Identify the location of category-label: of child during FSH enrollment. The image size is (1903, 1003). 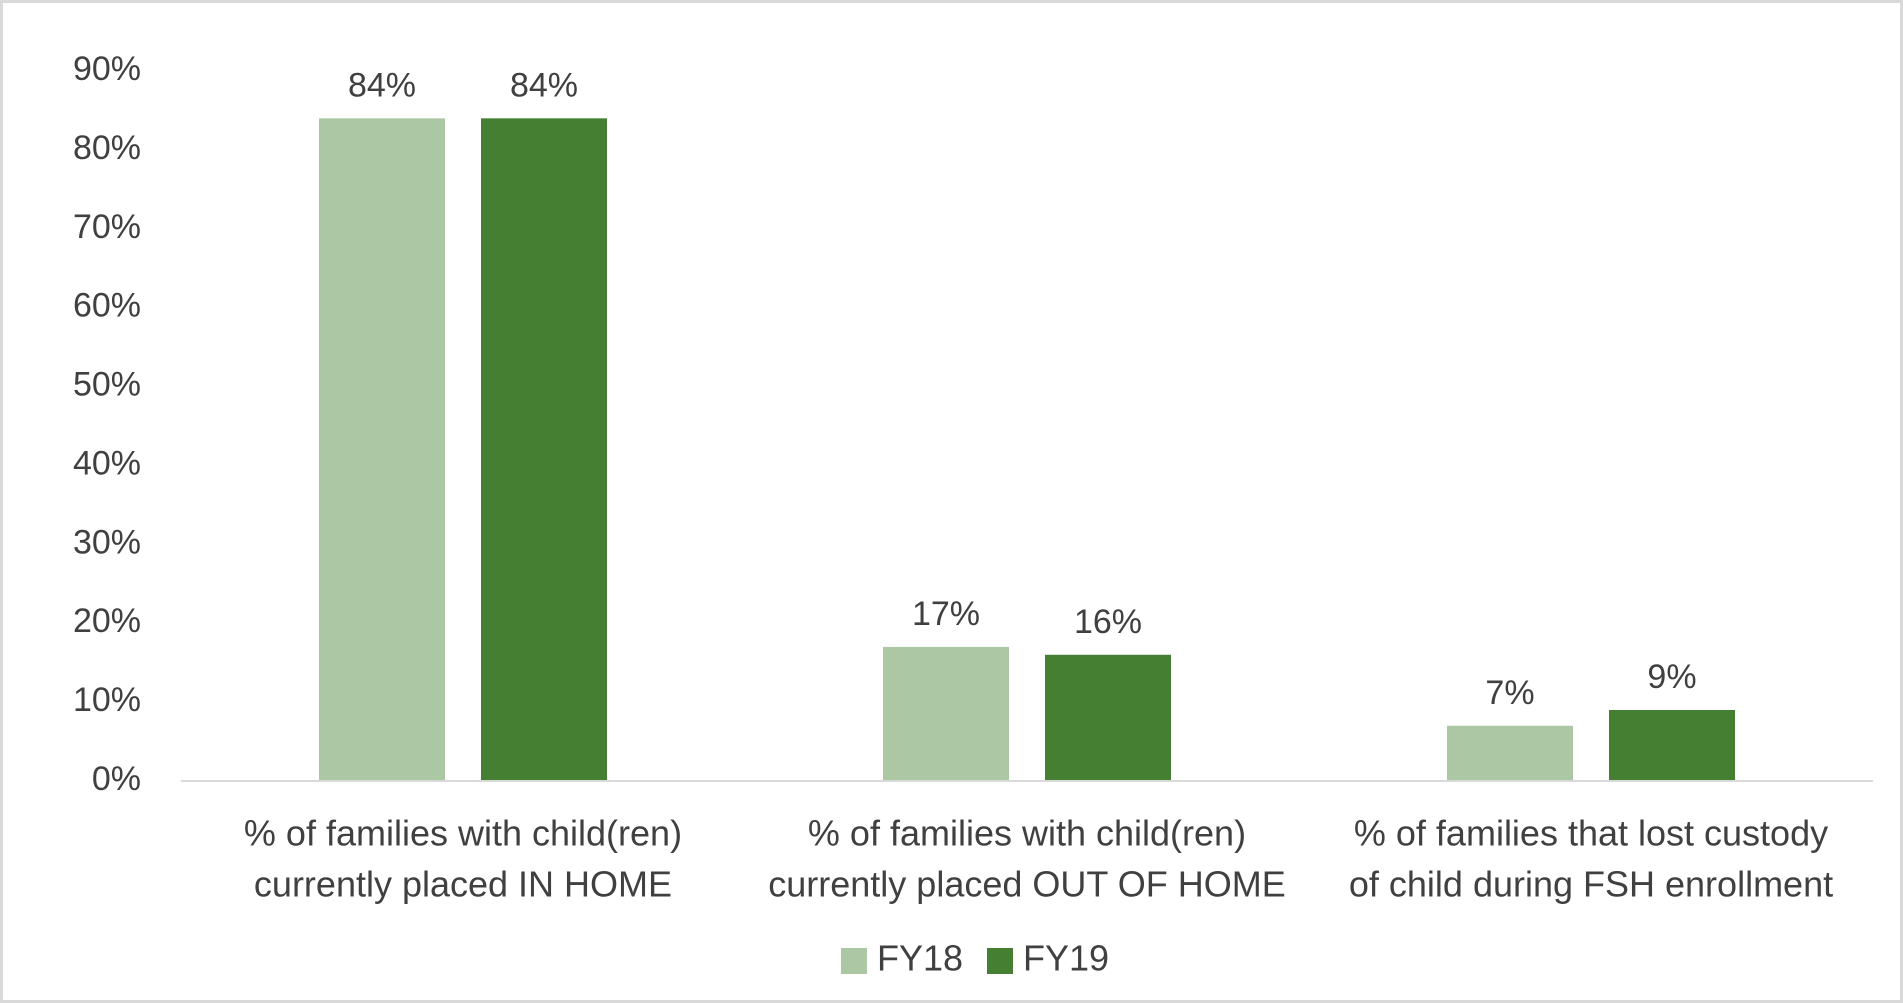
(1591, 884).